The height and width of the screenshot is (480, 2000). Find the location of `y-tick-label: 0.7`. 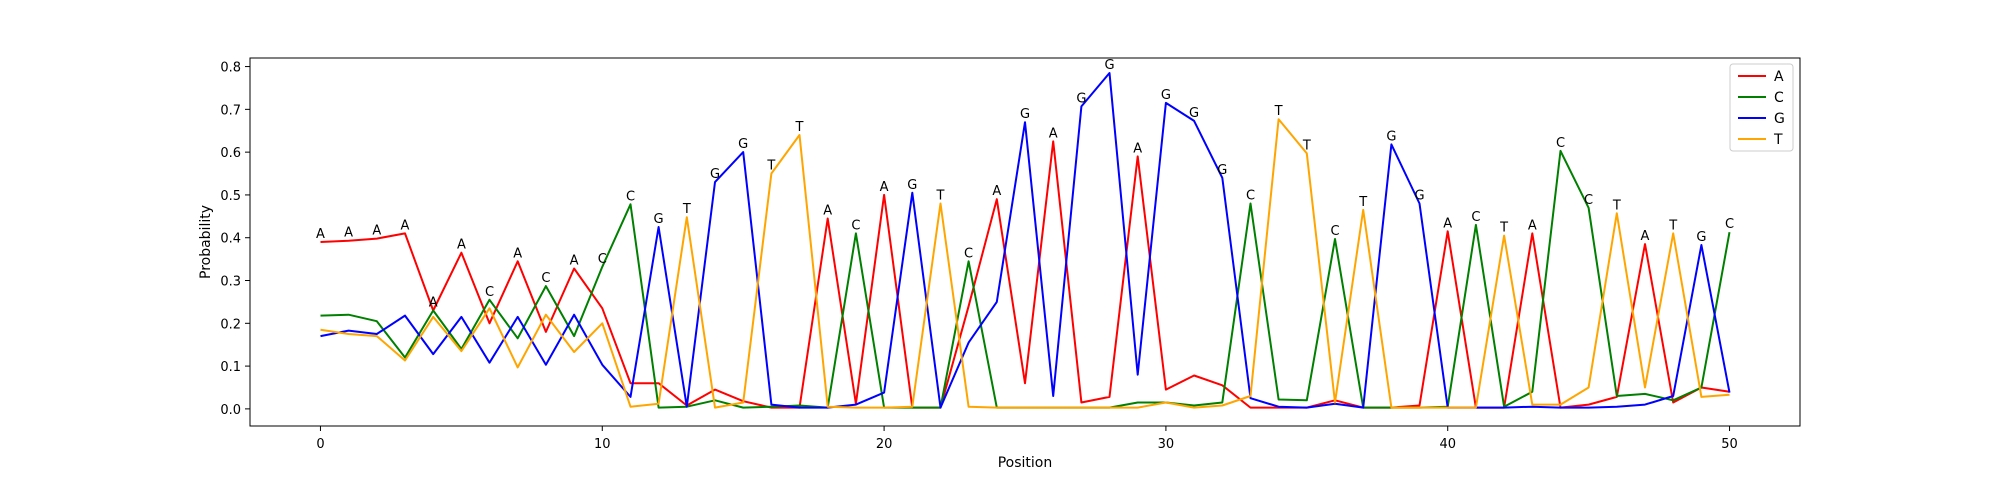

y-tick-label: 0.7 is located at coordinates (230, 110).